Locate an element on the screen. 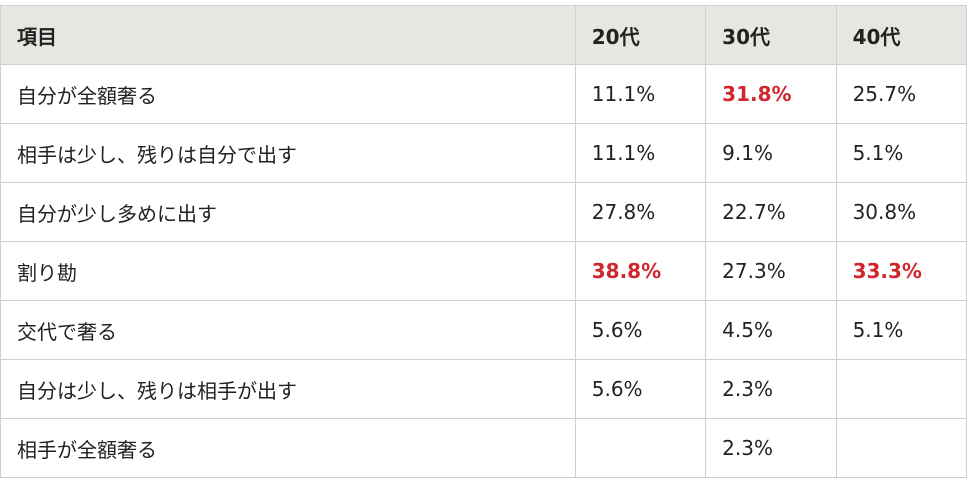 This screenshot has width=968, height=486. row-label: 割り勘 is located at coordinates (288, 271).